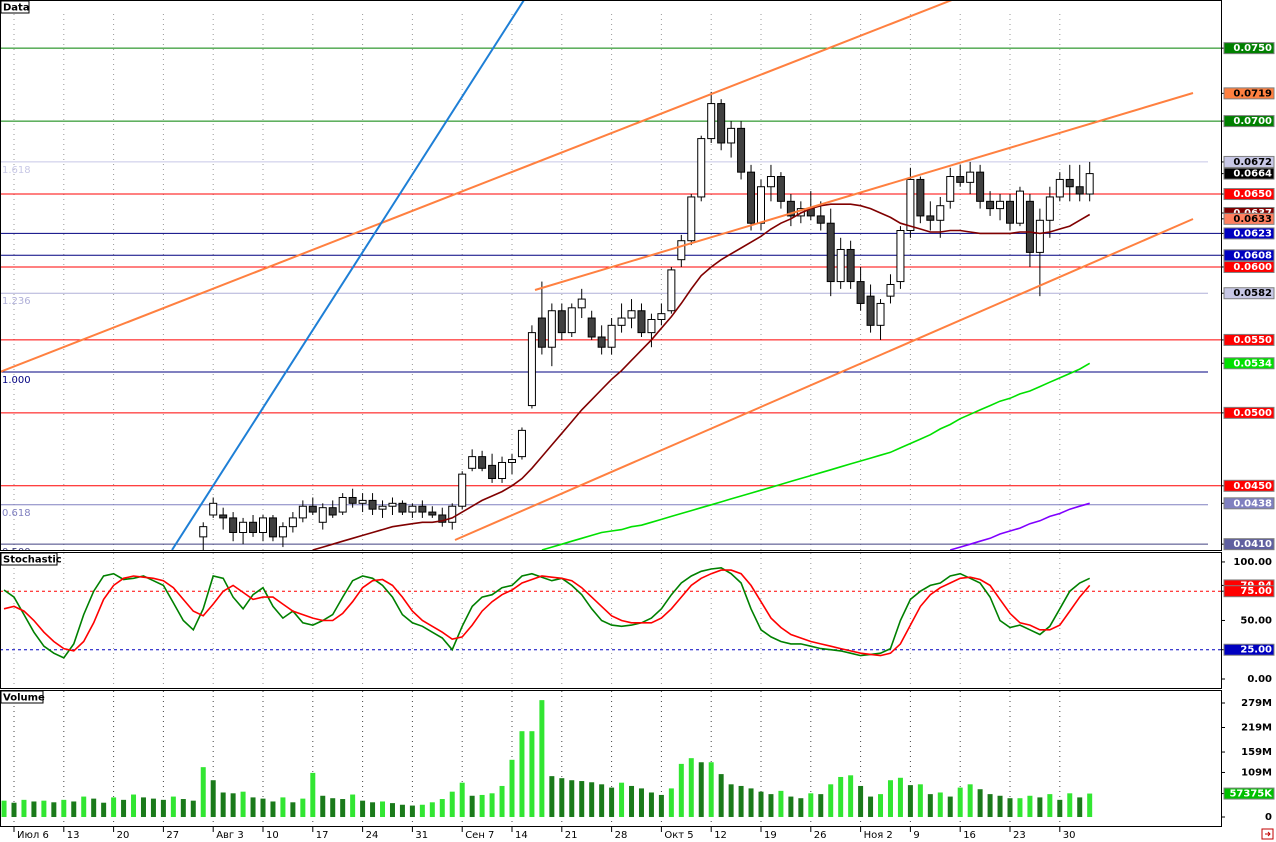  Describe the element at coordinates (16, 552) in the screenshot. I see `fib-label: 0.500` at that location.